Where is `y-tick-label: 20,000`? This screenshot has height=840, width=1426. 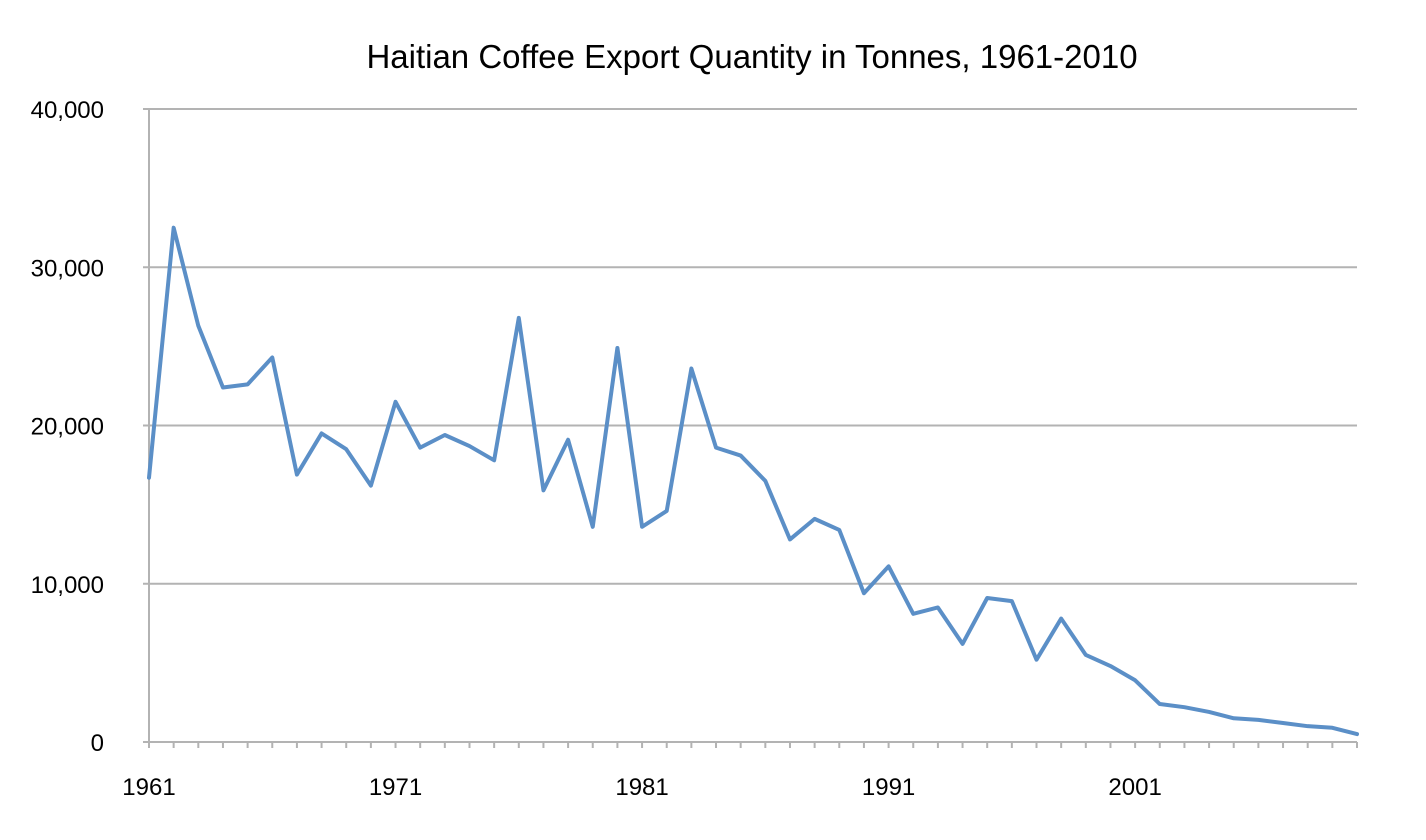 y-tick-label: 20,000 is located at coordinates (67, 427).